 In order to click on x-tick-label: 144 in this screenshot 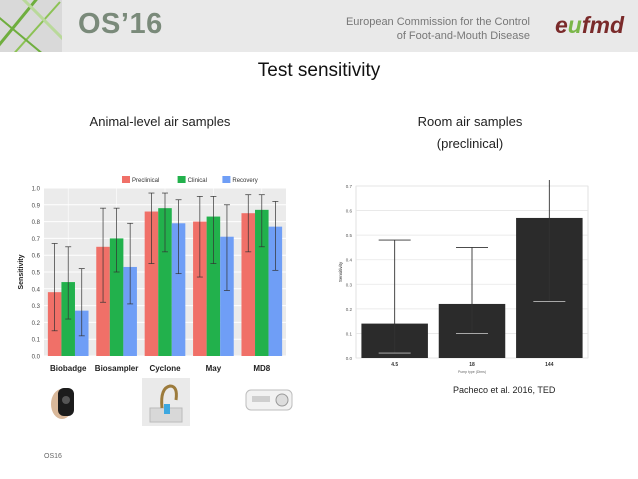, I will do `click(549, 365)`.